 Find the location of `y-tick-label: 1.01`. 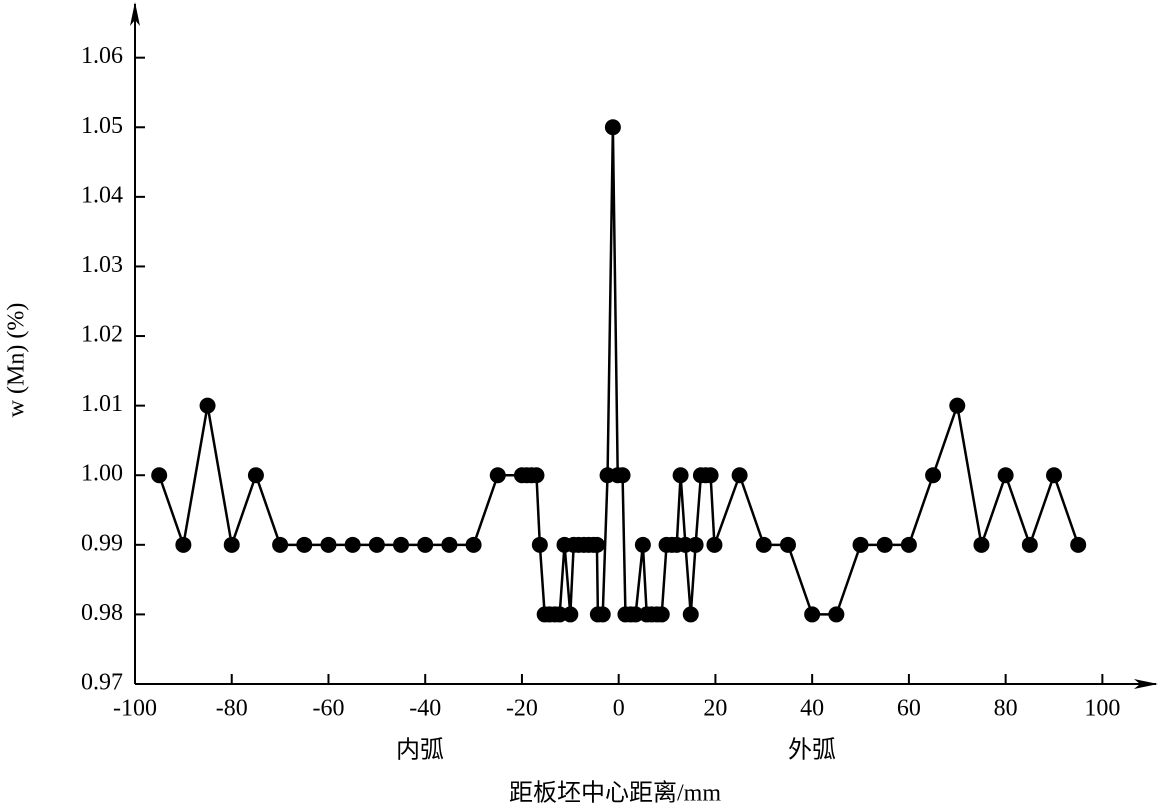

y-tick-label: 1.01 is located at coordinates (102, 404).